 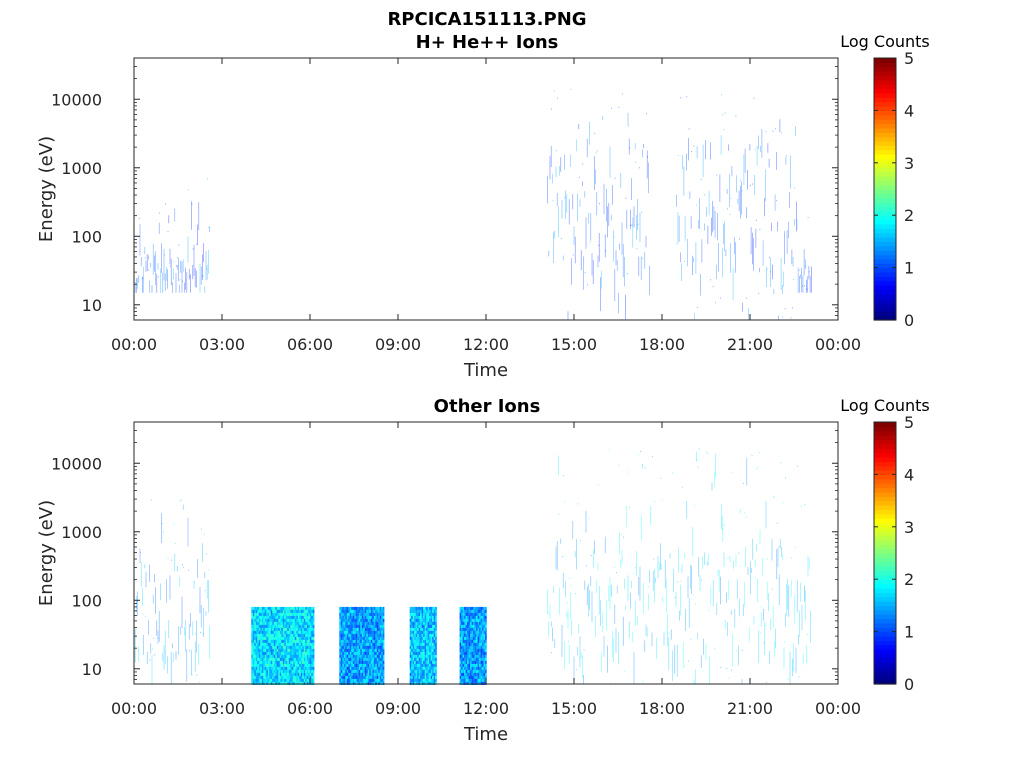 I want to click on figure-title: RPCICA151113.PNG, so click(x=486, y=19).